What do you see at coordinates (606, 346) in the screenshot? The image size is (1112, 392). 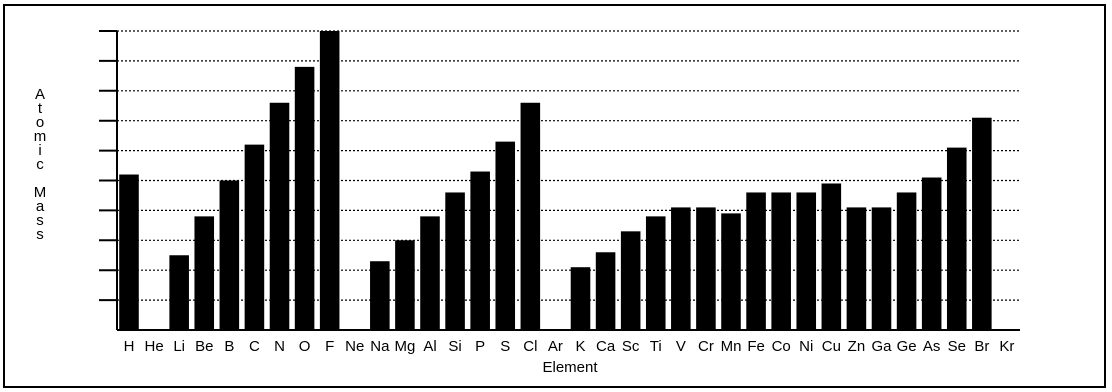 I see `x-tick-label: Ca` at bounding box center [606, 346].